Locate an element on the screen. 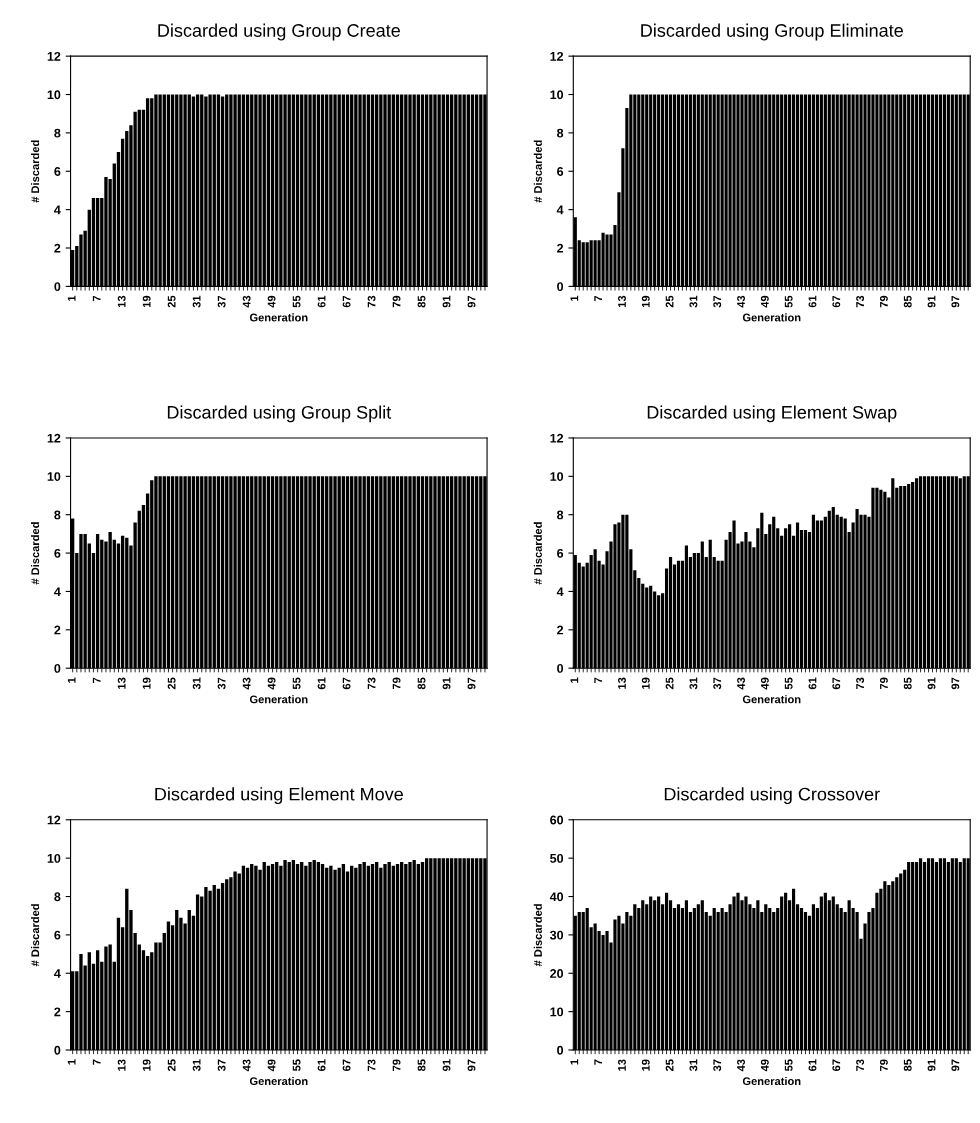 The width and height of the screenshot is (980, 1123). chart-title: Discarded using Element Swap is located at coordinates (772, 414).